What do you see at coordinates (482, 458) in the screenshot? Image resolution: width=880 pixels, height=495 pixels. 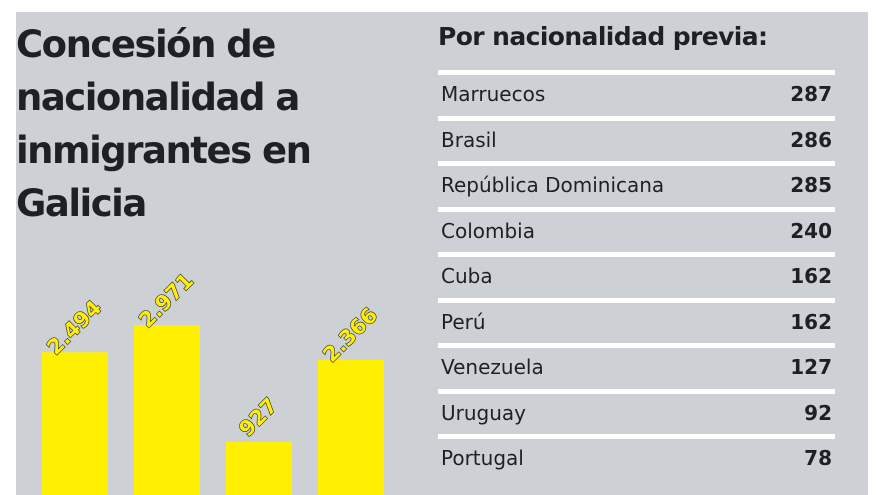 I see `country-name: Portugal` at bounding box center [482, 458].